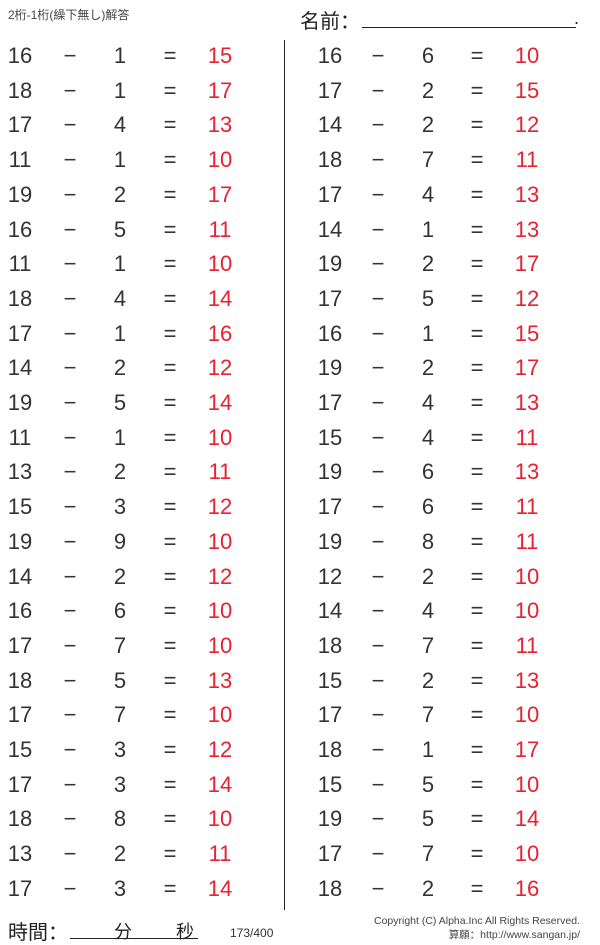 This screenshot has height=945, width=600. I want to click on right-problem-21-operator: −, so click(378, 749).